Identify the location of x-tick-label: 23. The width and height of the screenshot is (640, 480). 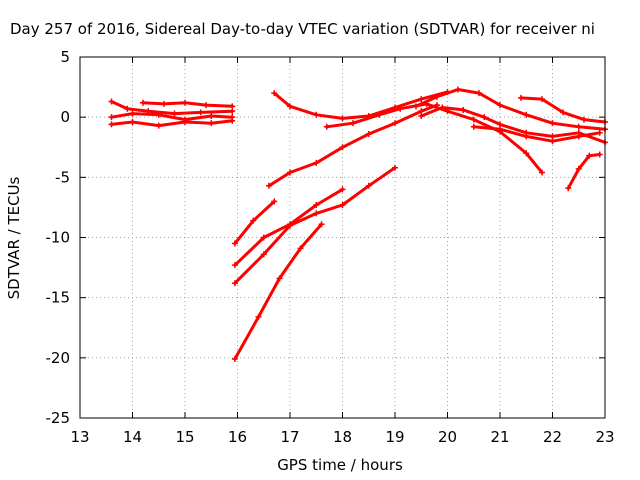
(604, 437).